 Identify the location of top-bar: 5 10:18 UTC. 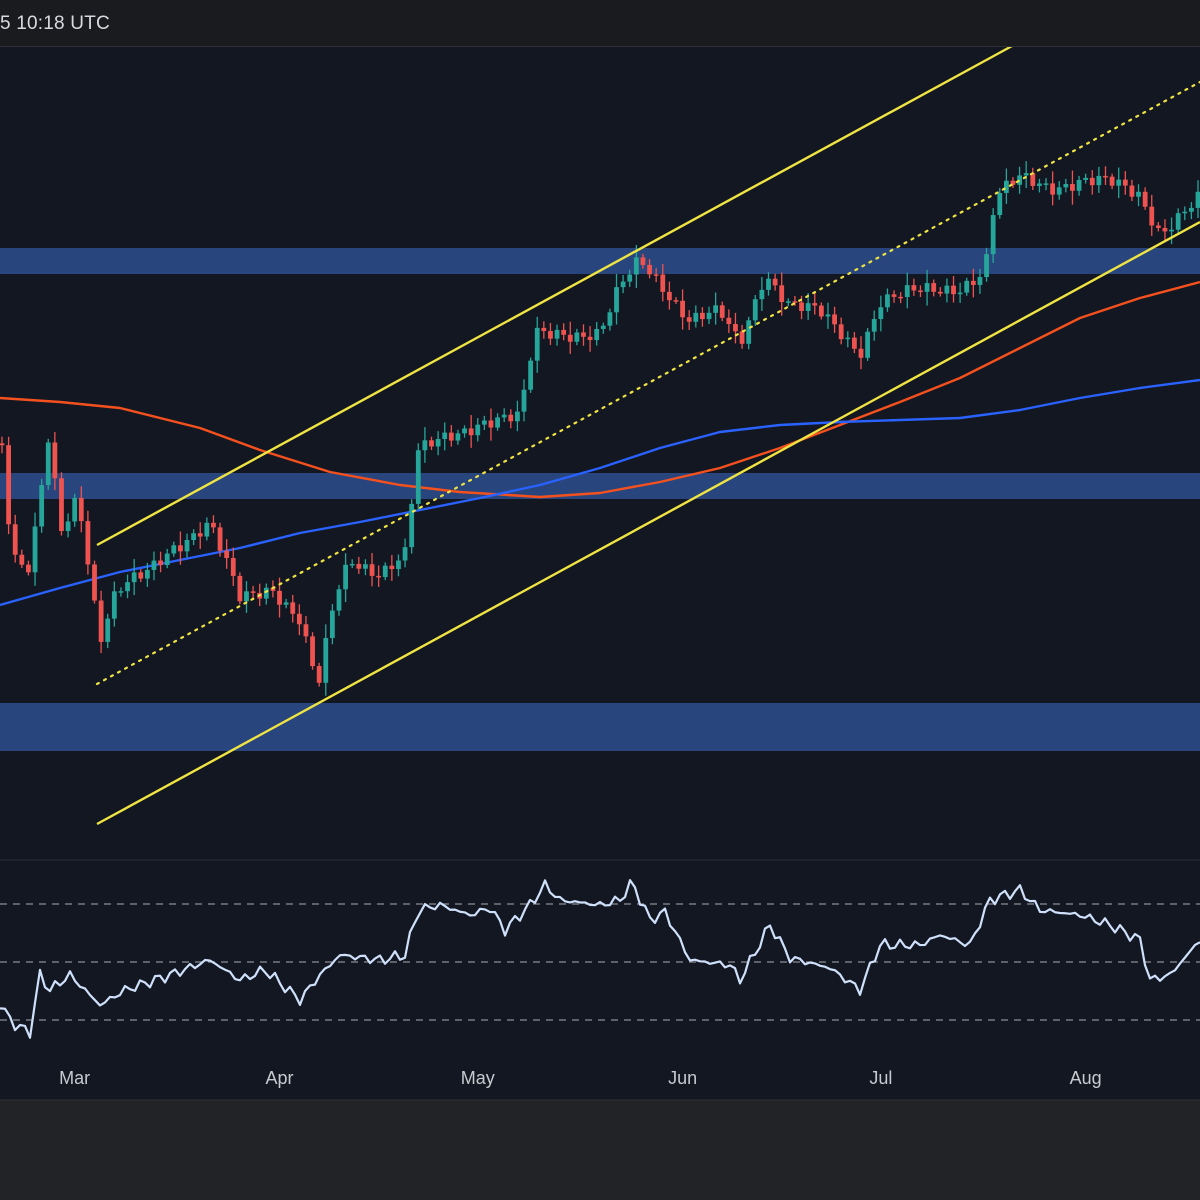
(600, 23).